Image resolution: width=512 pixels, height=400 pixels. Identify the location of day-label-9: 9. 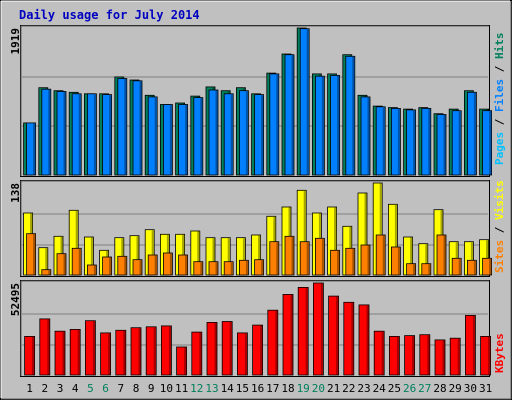
(151, 388).